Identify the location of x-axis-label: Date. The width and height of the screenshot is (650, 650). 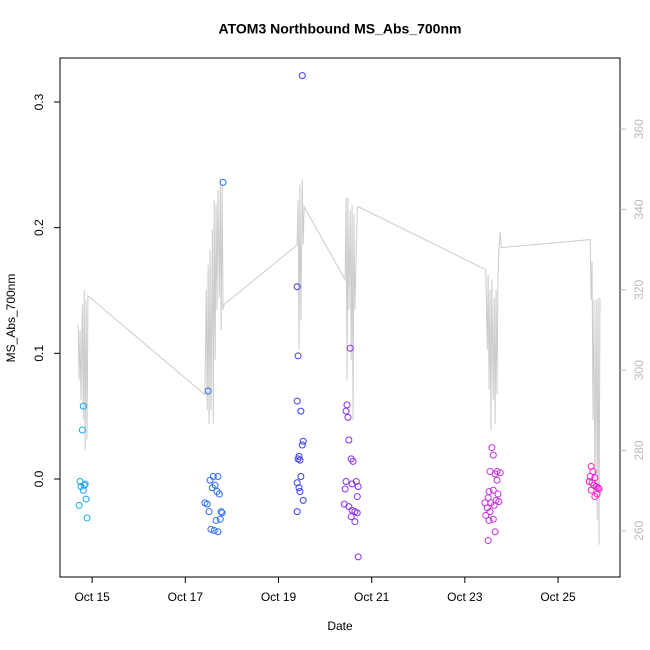
(340, 626).